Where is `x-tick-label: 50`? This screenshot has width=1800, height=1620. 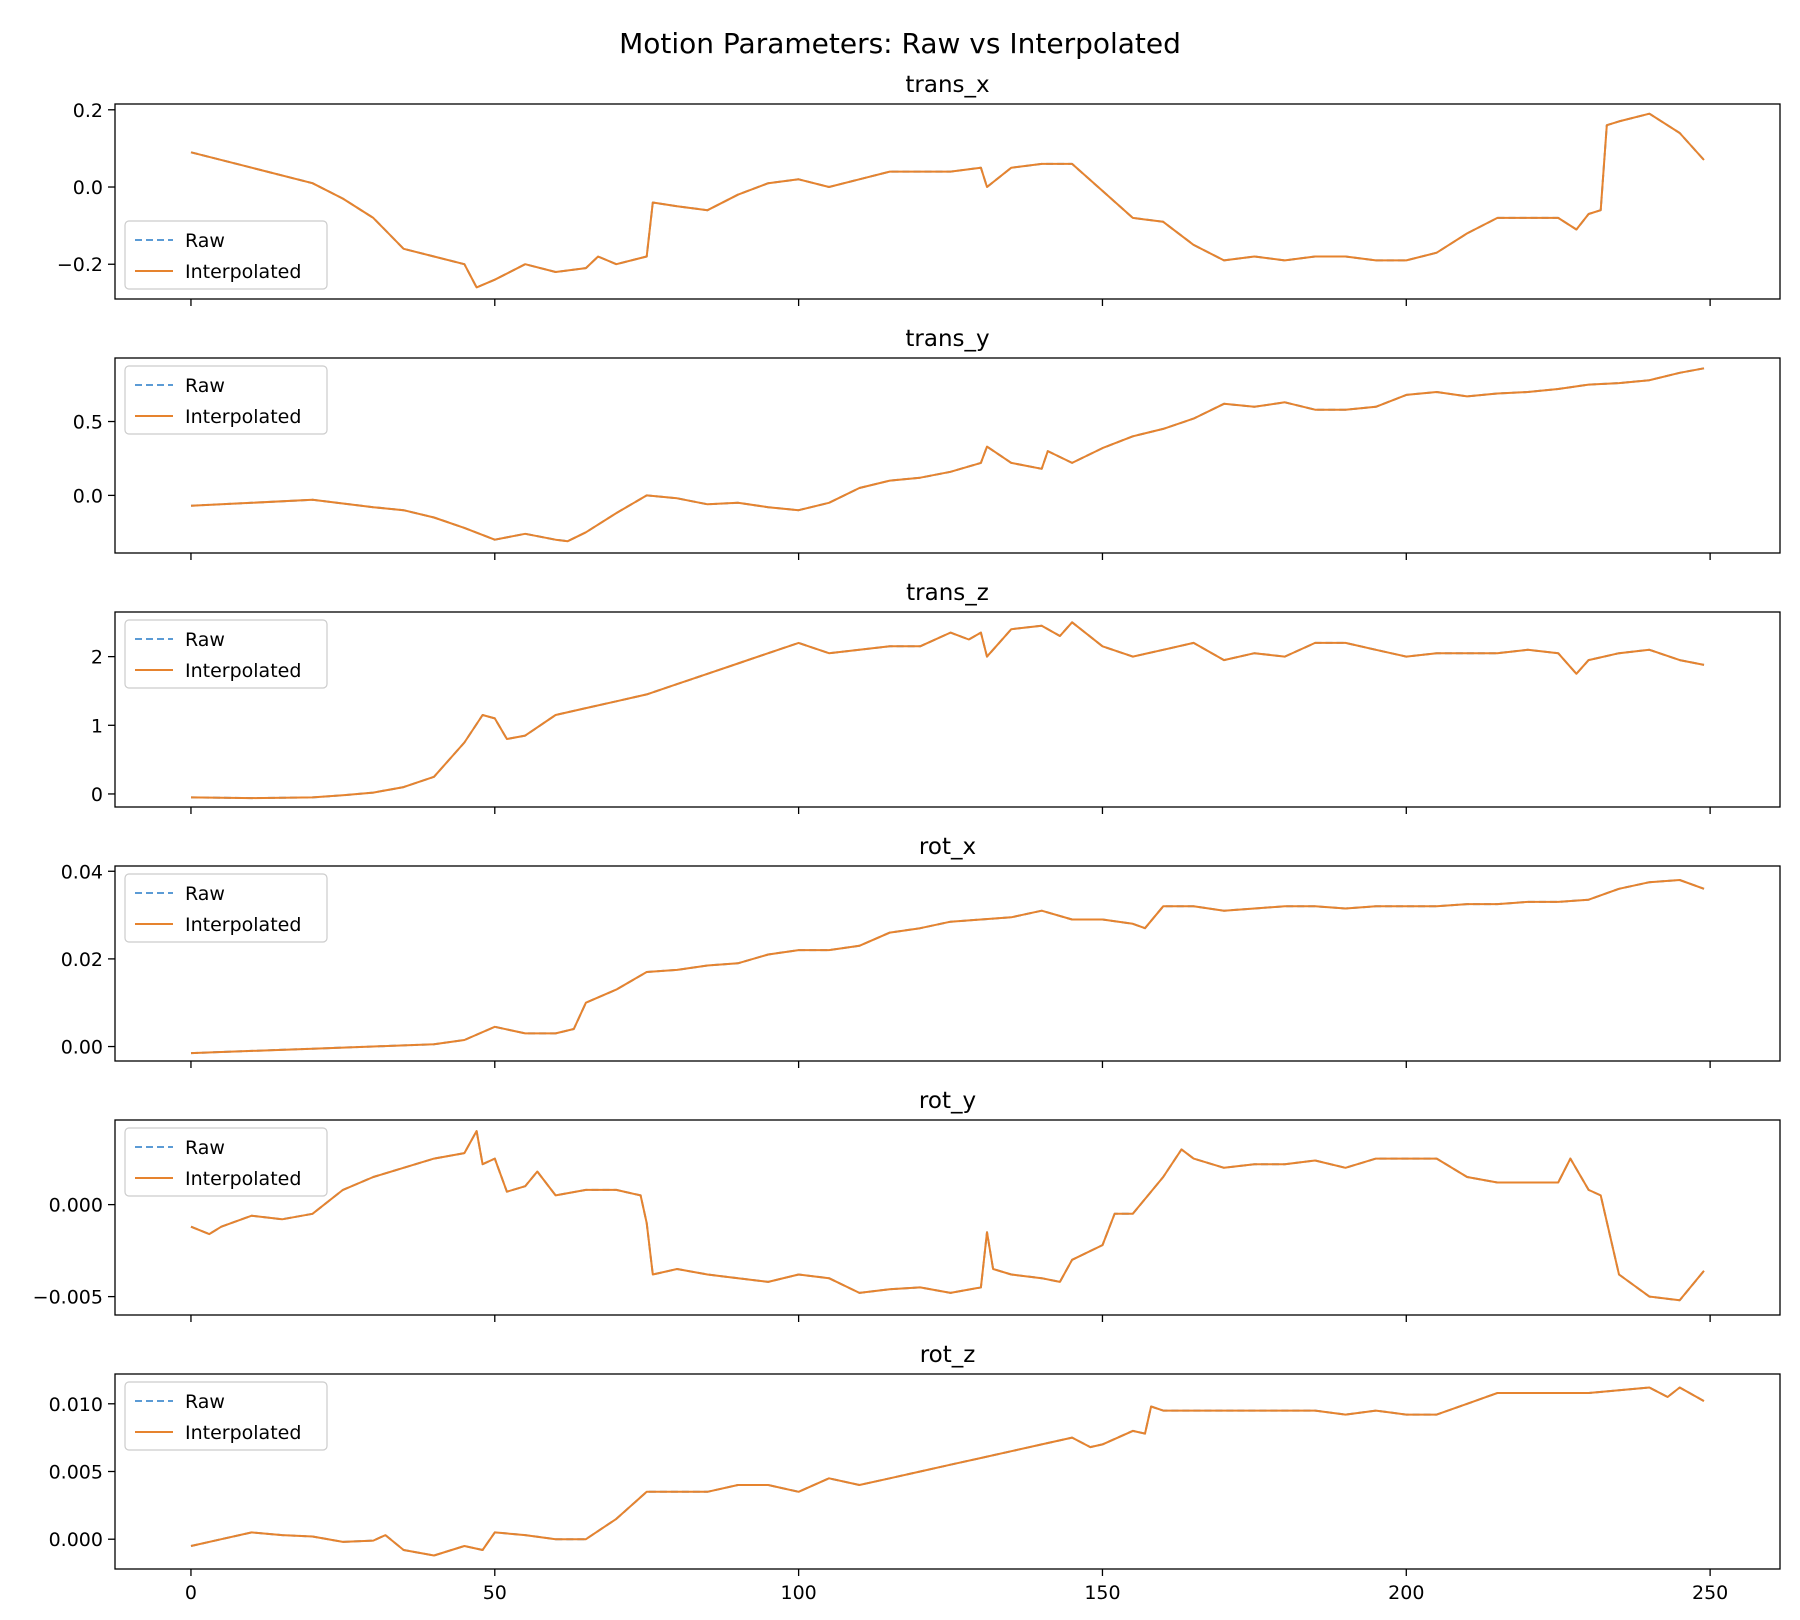 x-tick-label: 50 is located at coordinates (495, 1593).